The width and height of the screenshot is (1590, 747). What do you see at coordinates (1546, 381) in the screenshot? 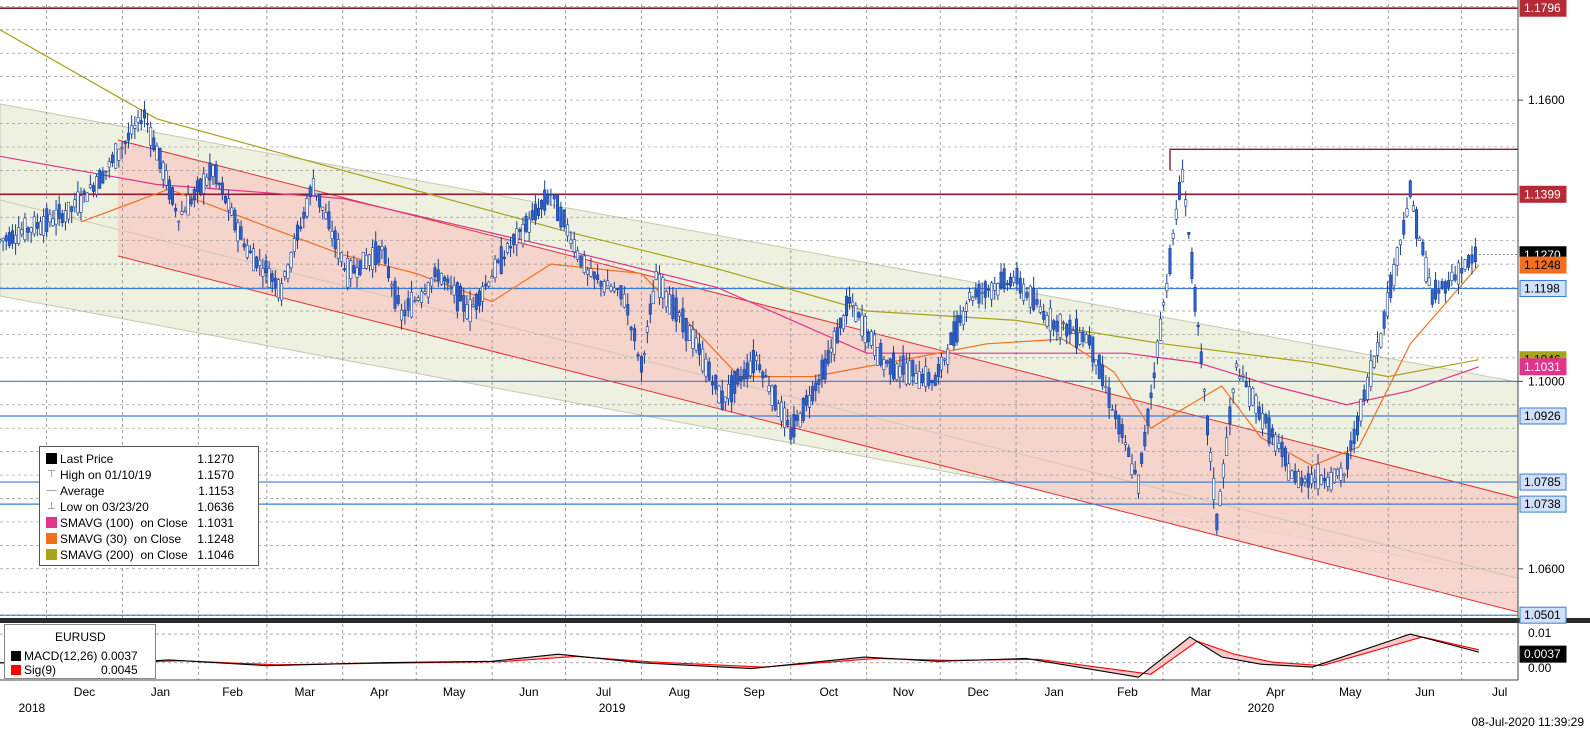
I see `price-axis-label: 1.1000` at bounding box center [1546, 381].